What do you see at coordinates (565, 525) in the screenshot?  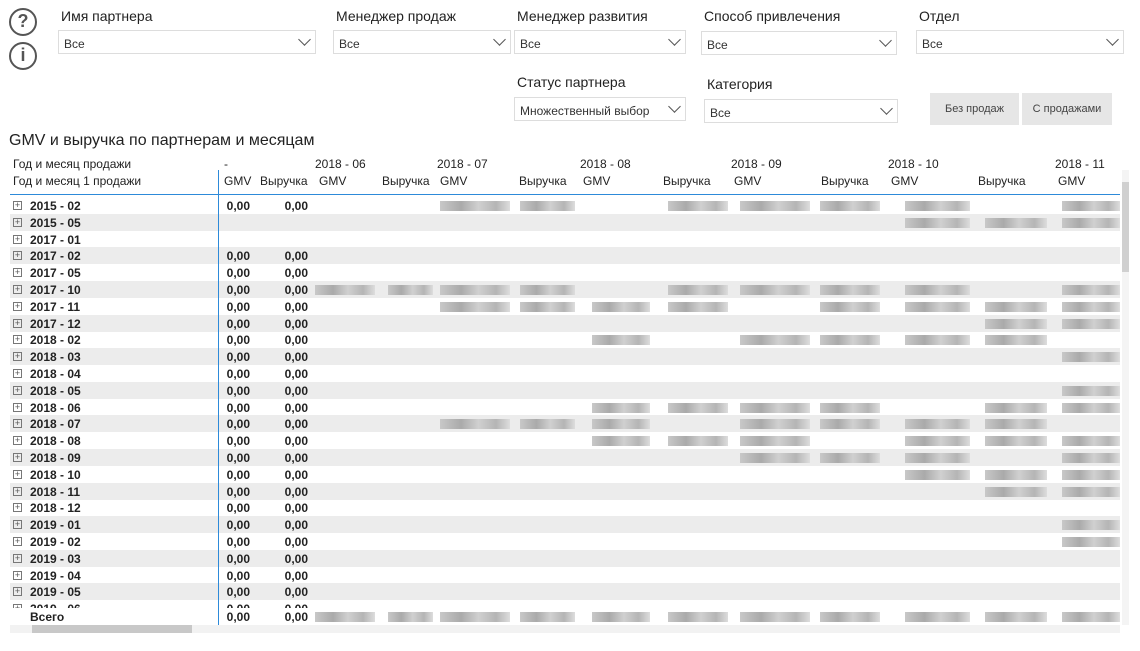 I see `table-row: + 2019 - 01 0,00 0,00` at bounding box center [565, 525].